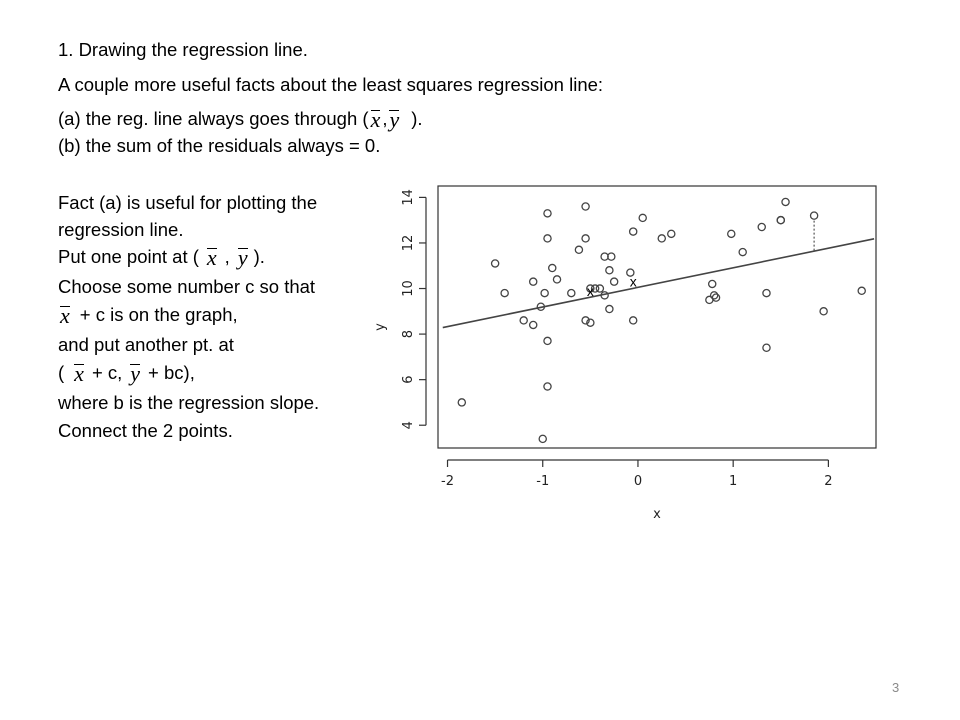  I want to click on text-line: (b) the sum of the residuals always = 0., so click(219, 145).